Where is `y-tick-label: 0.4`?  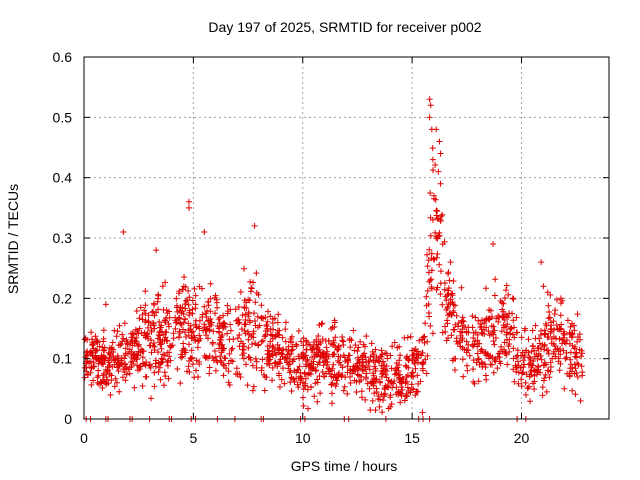 y-tick-label: 0.4 is located at coordinates (63, 178).